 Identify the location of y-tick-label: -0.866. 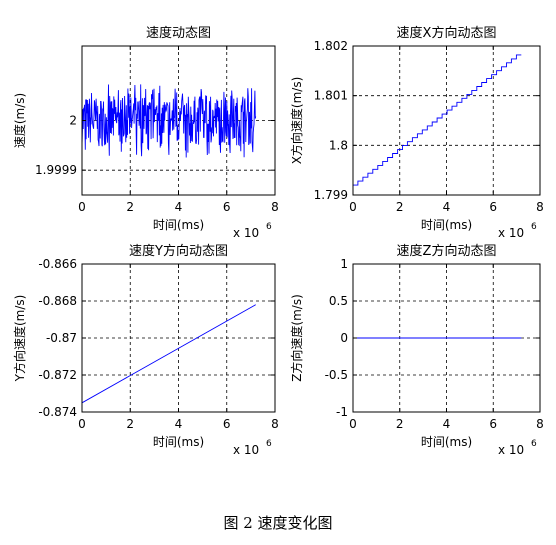
(57, 264).